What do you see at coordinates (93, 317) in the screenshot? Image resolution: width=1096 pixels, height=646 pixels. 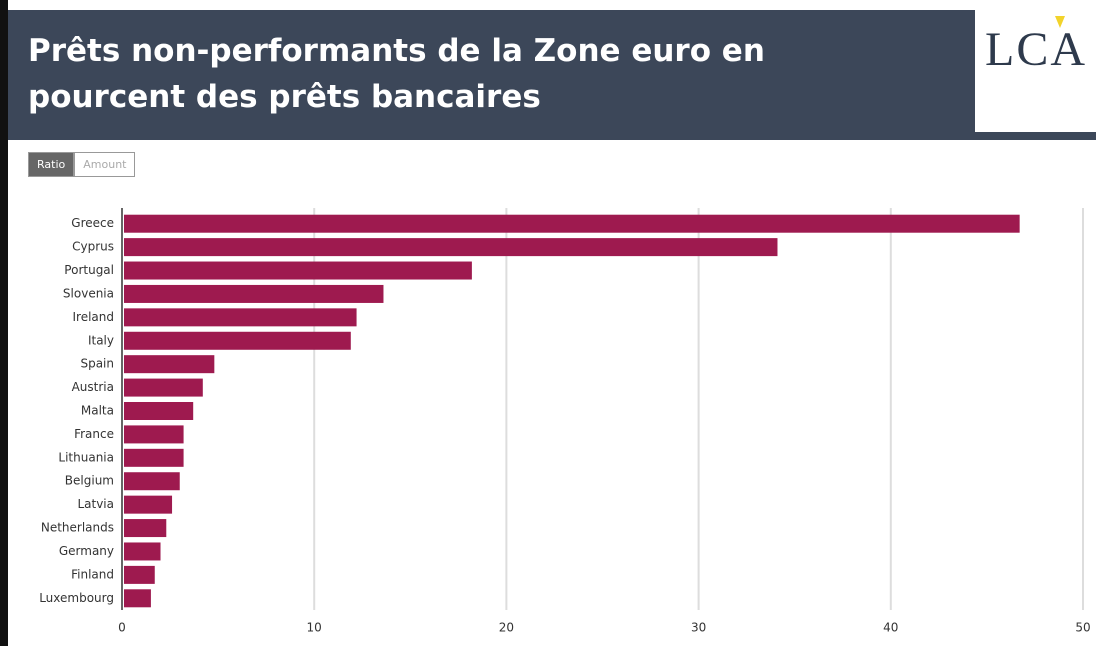 I see `y-tick-label: Ireland` at bounding box center [93, 317].